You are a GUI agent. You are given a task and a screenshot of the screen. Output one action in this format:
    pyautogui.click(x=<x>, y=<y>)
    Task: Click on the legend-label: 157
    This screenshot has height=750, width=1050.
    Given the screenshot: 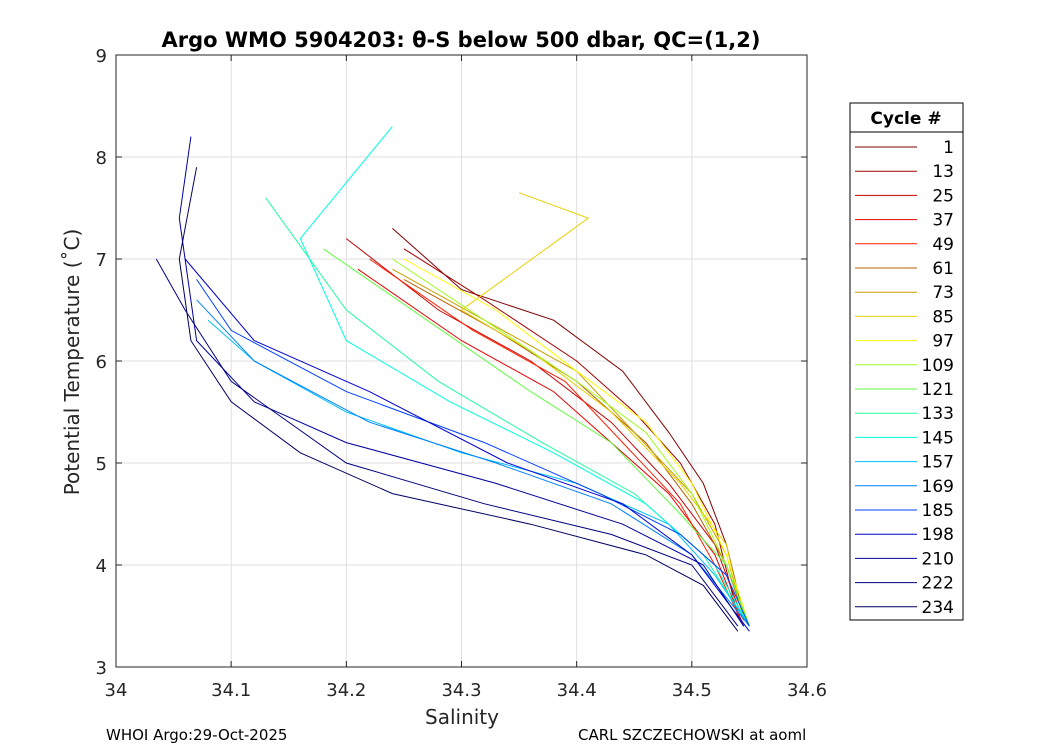 What is the action you would take?
    pyautogui.click(x=938, y=463)
    